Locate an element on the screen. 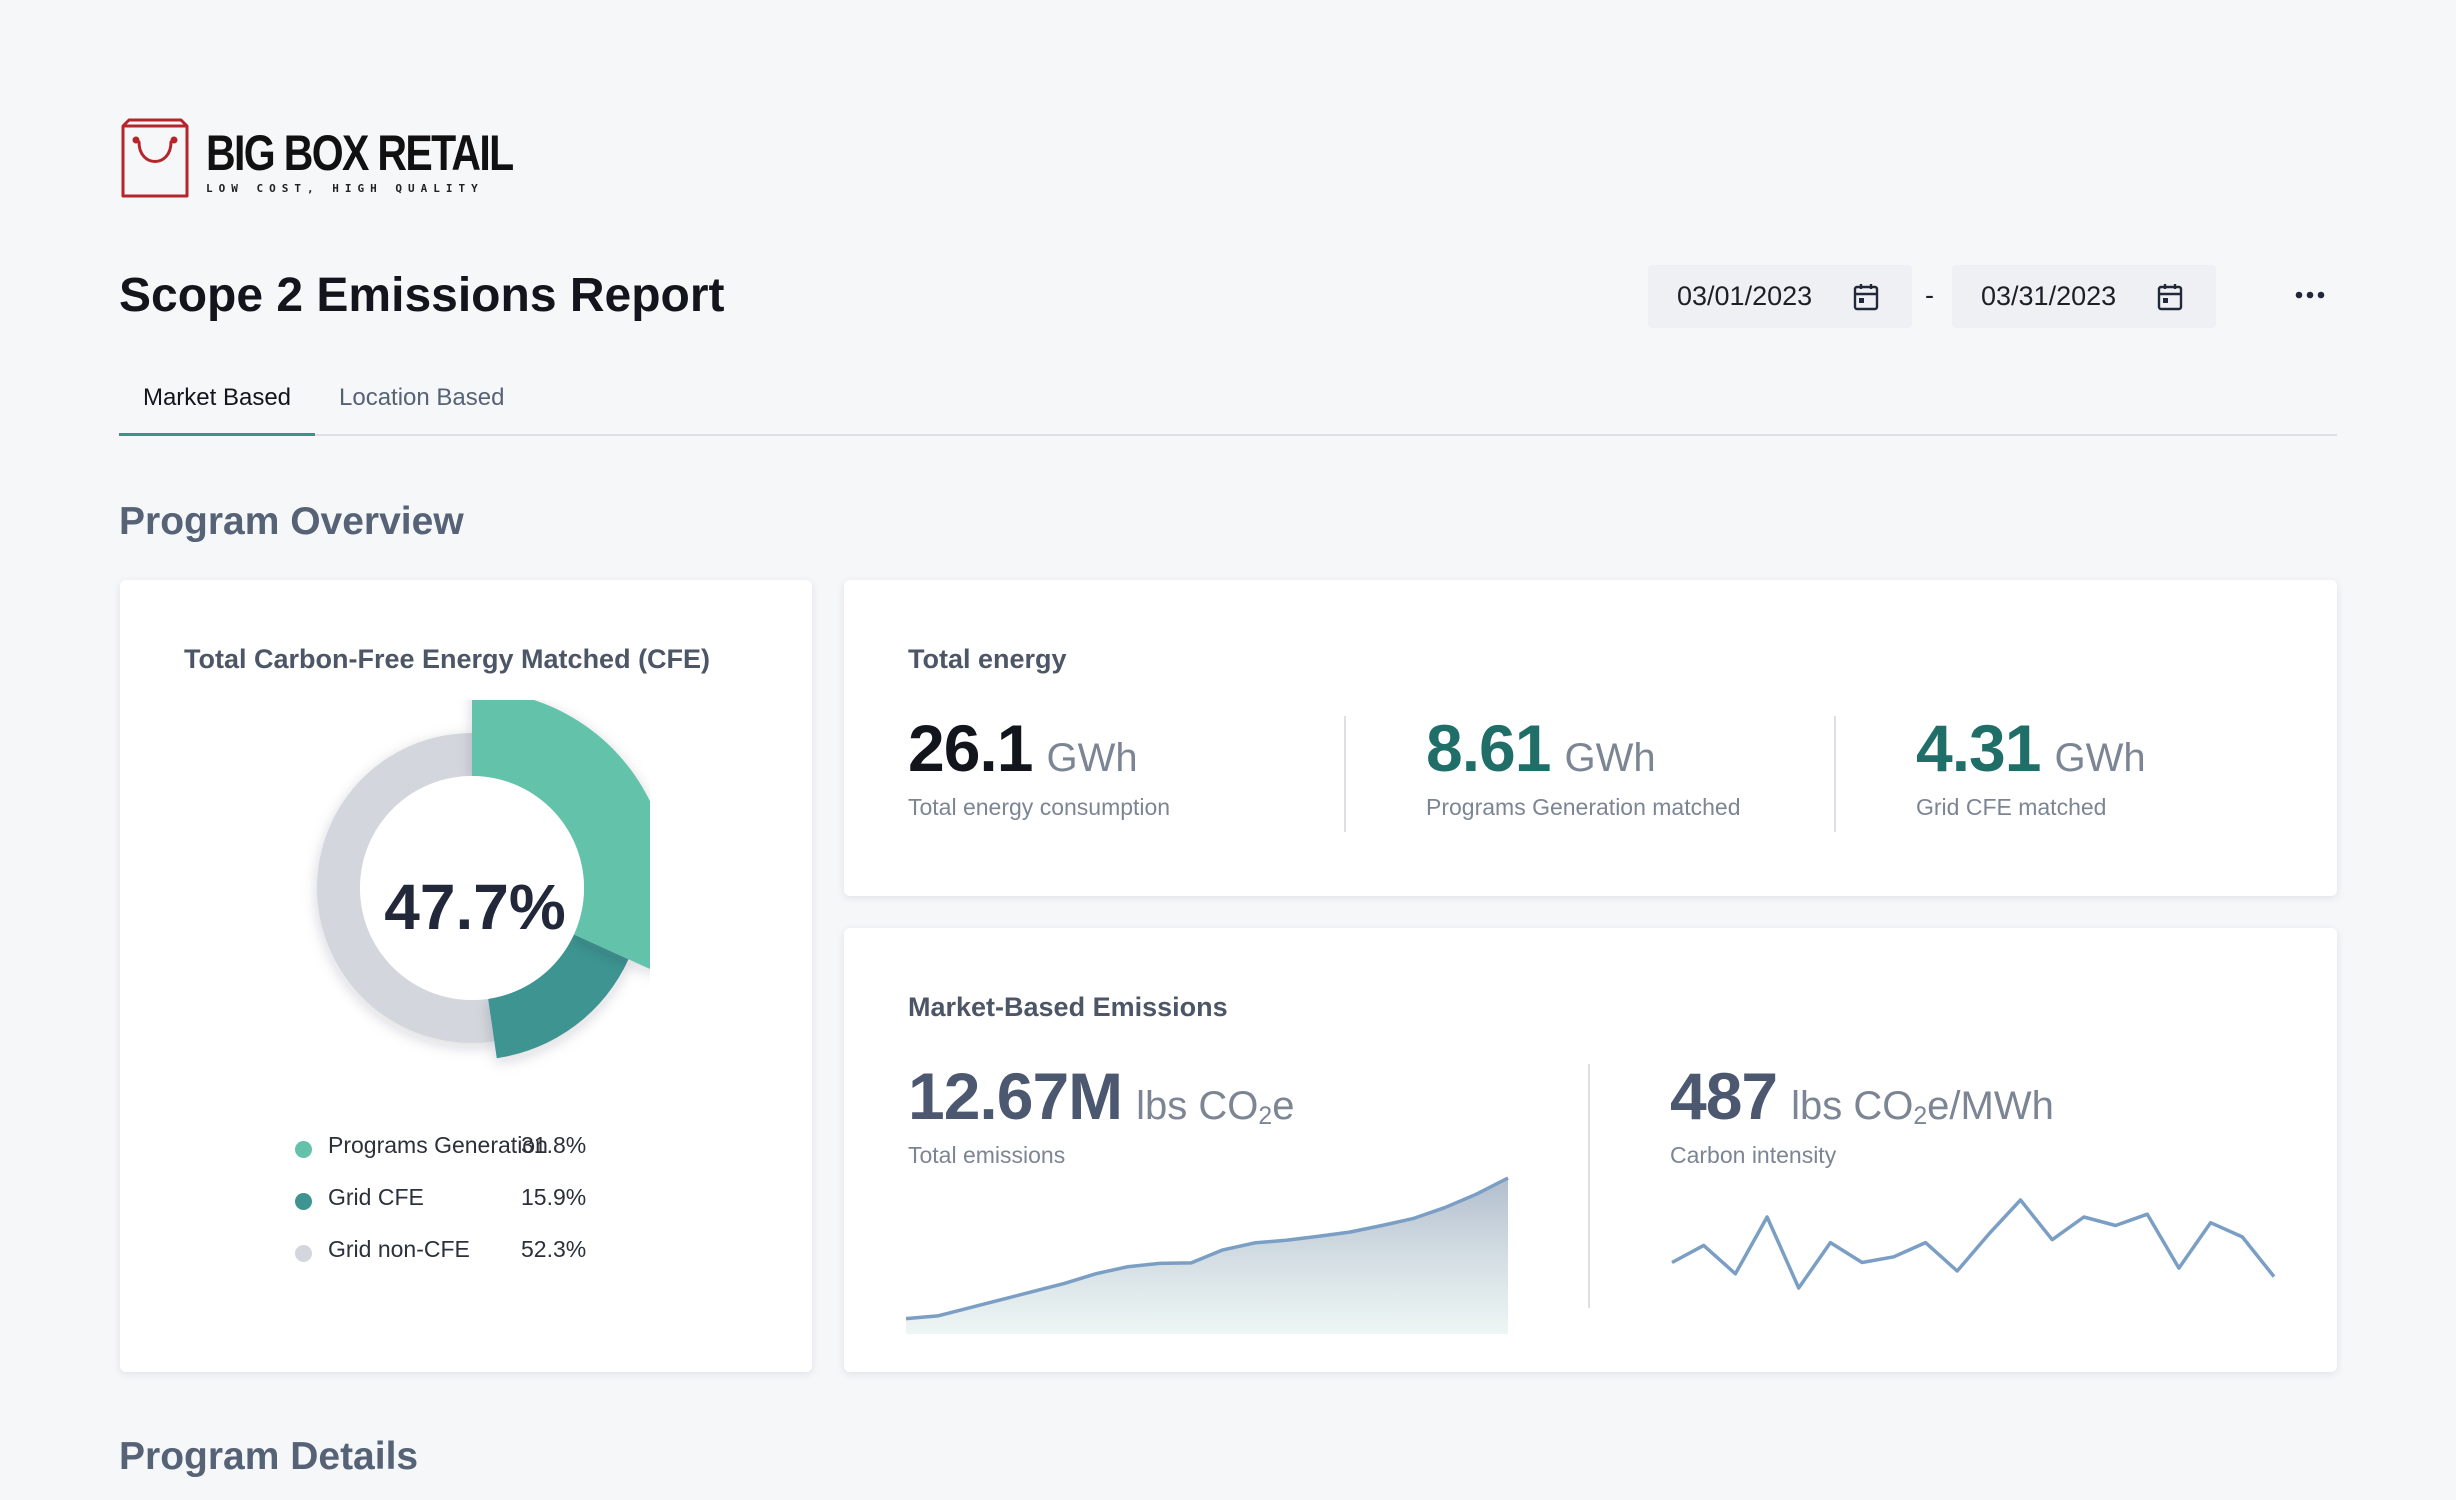 The height and width of the screenshot is (1500, 2456). brand-logo: BIG BOX RETAIL LOW COST, HIGH QUALITY is located at coordinates (349, 159).